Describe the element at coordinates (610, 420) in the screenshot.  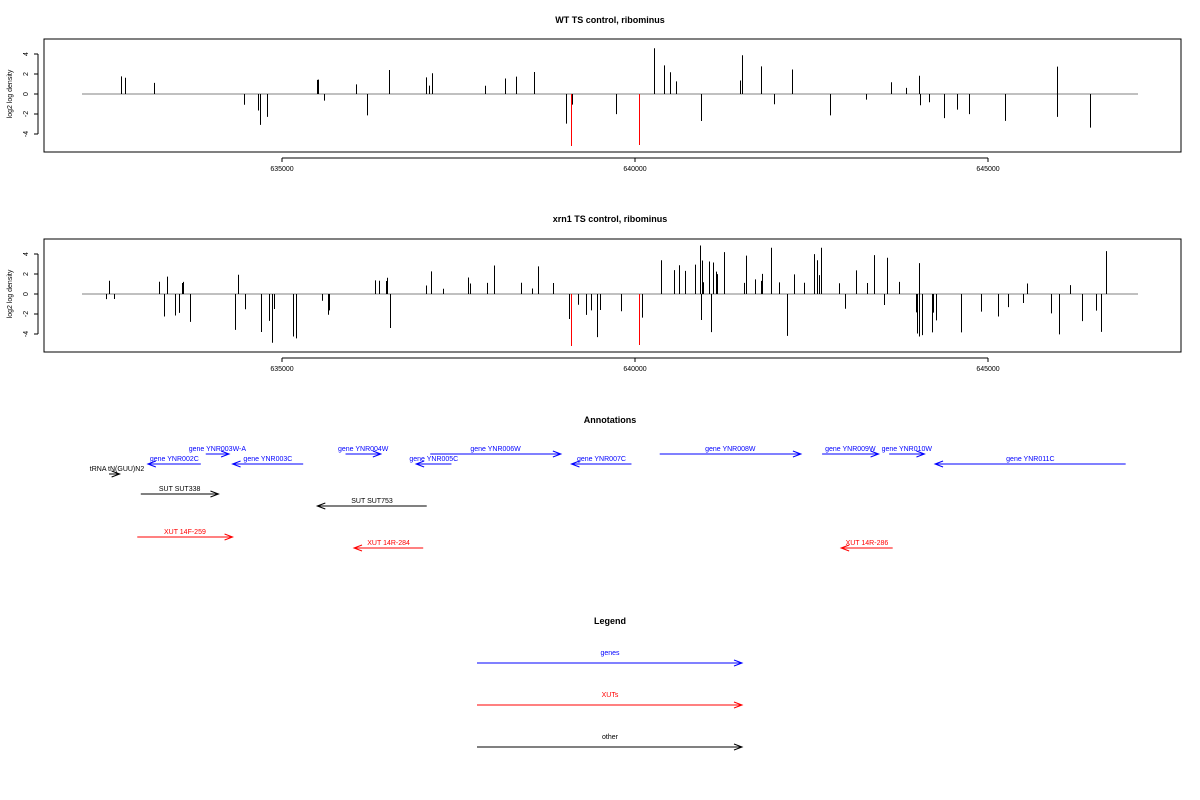
I see `annotations-title: Annotations` at that location.